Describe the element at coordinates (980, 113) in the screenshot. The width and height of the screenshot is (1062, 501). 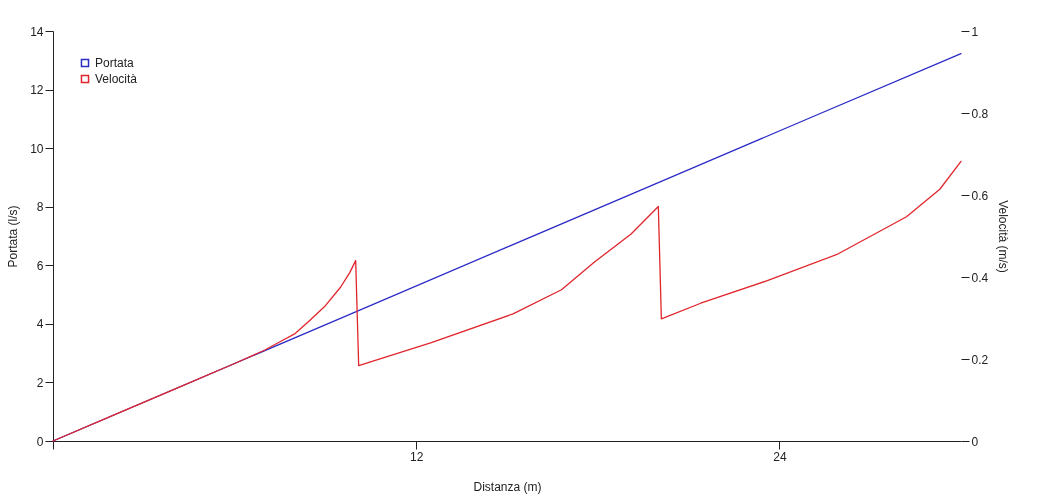
I see `y2-tick-label: 0.8` at that location.